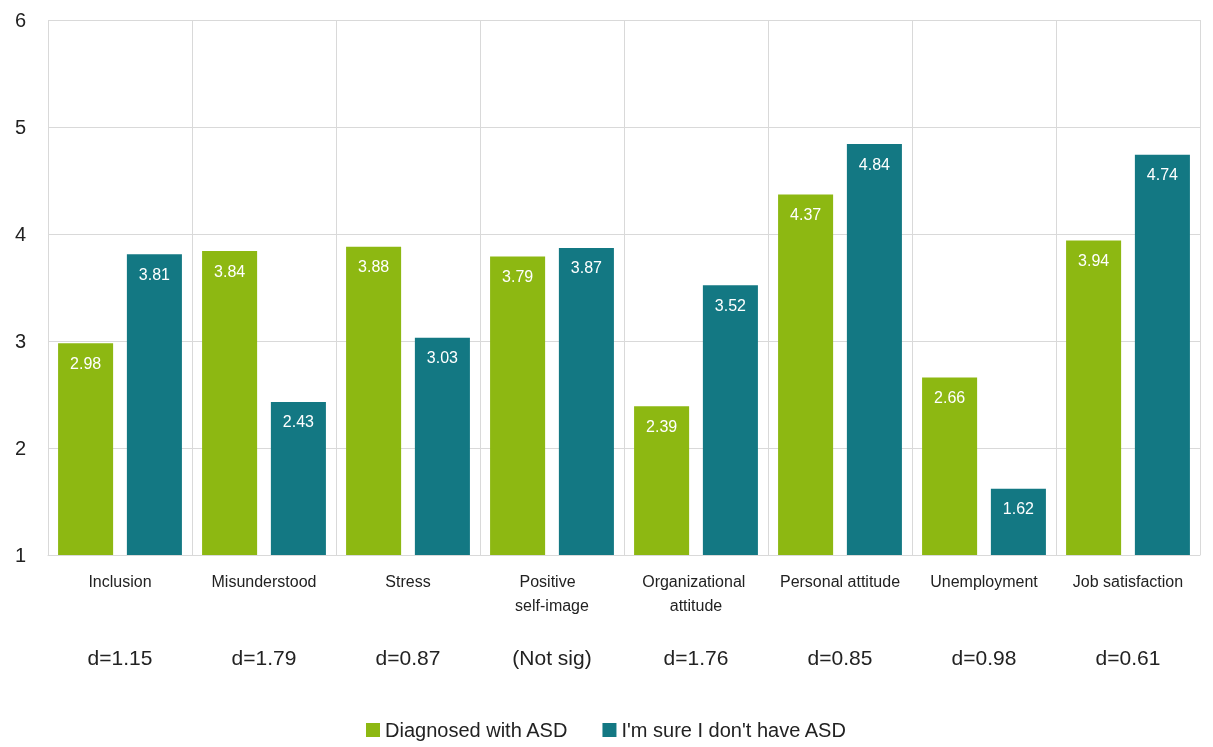  Describe the element at coordinates (518, 276) in the screenshot. I see `data-label: 3.79` at that location.